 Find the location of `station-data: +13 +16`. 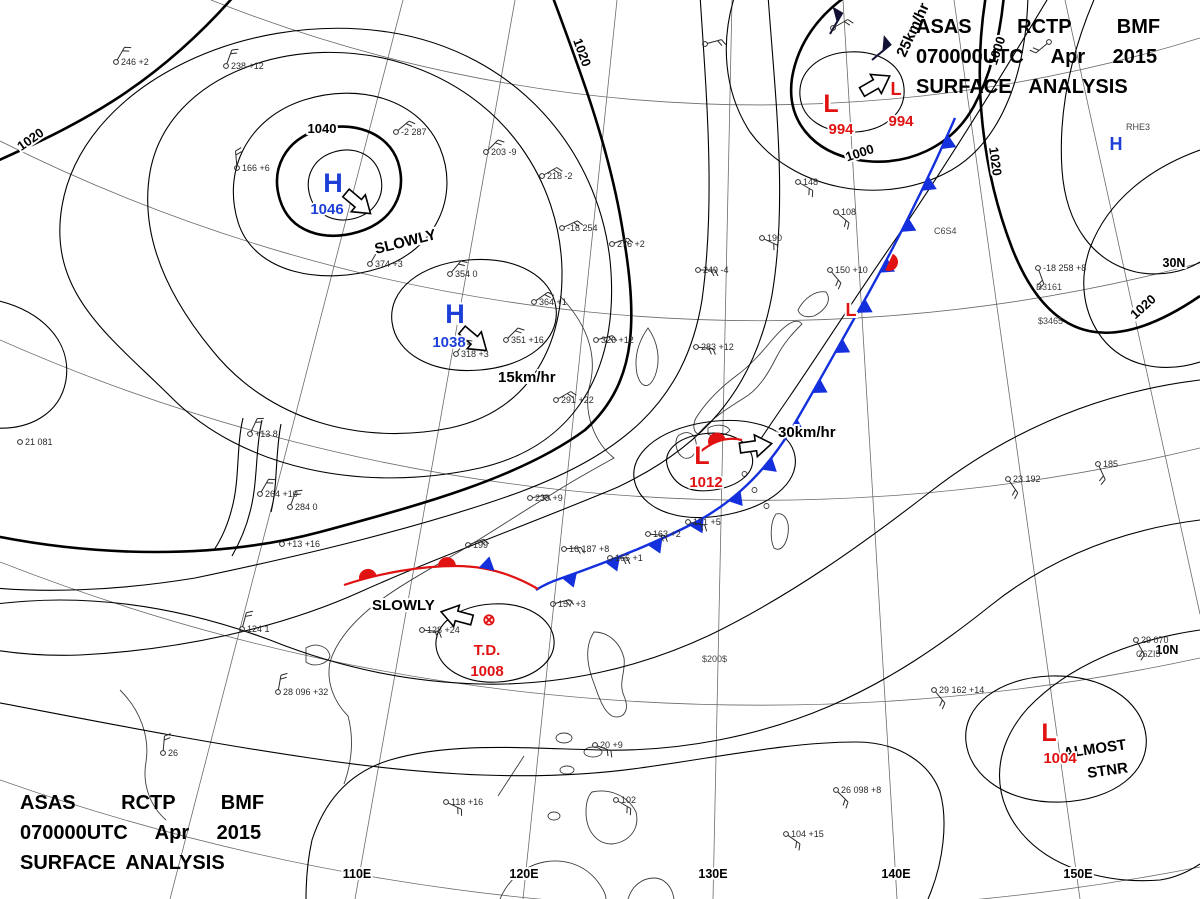

station-data: +13 +16 is located at coordinates (303, 544).